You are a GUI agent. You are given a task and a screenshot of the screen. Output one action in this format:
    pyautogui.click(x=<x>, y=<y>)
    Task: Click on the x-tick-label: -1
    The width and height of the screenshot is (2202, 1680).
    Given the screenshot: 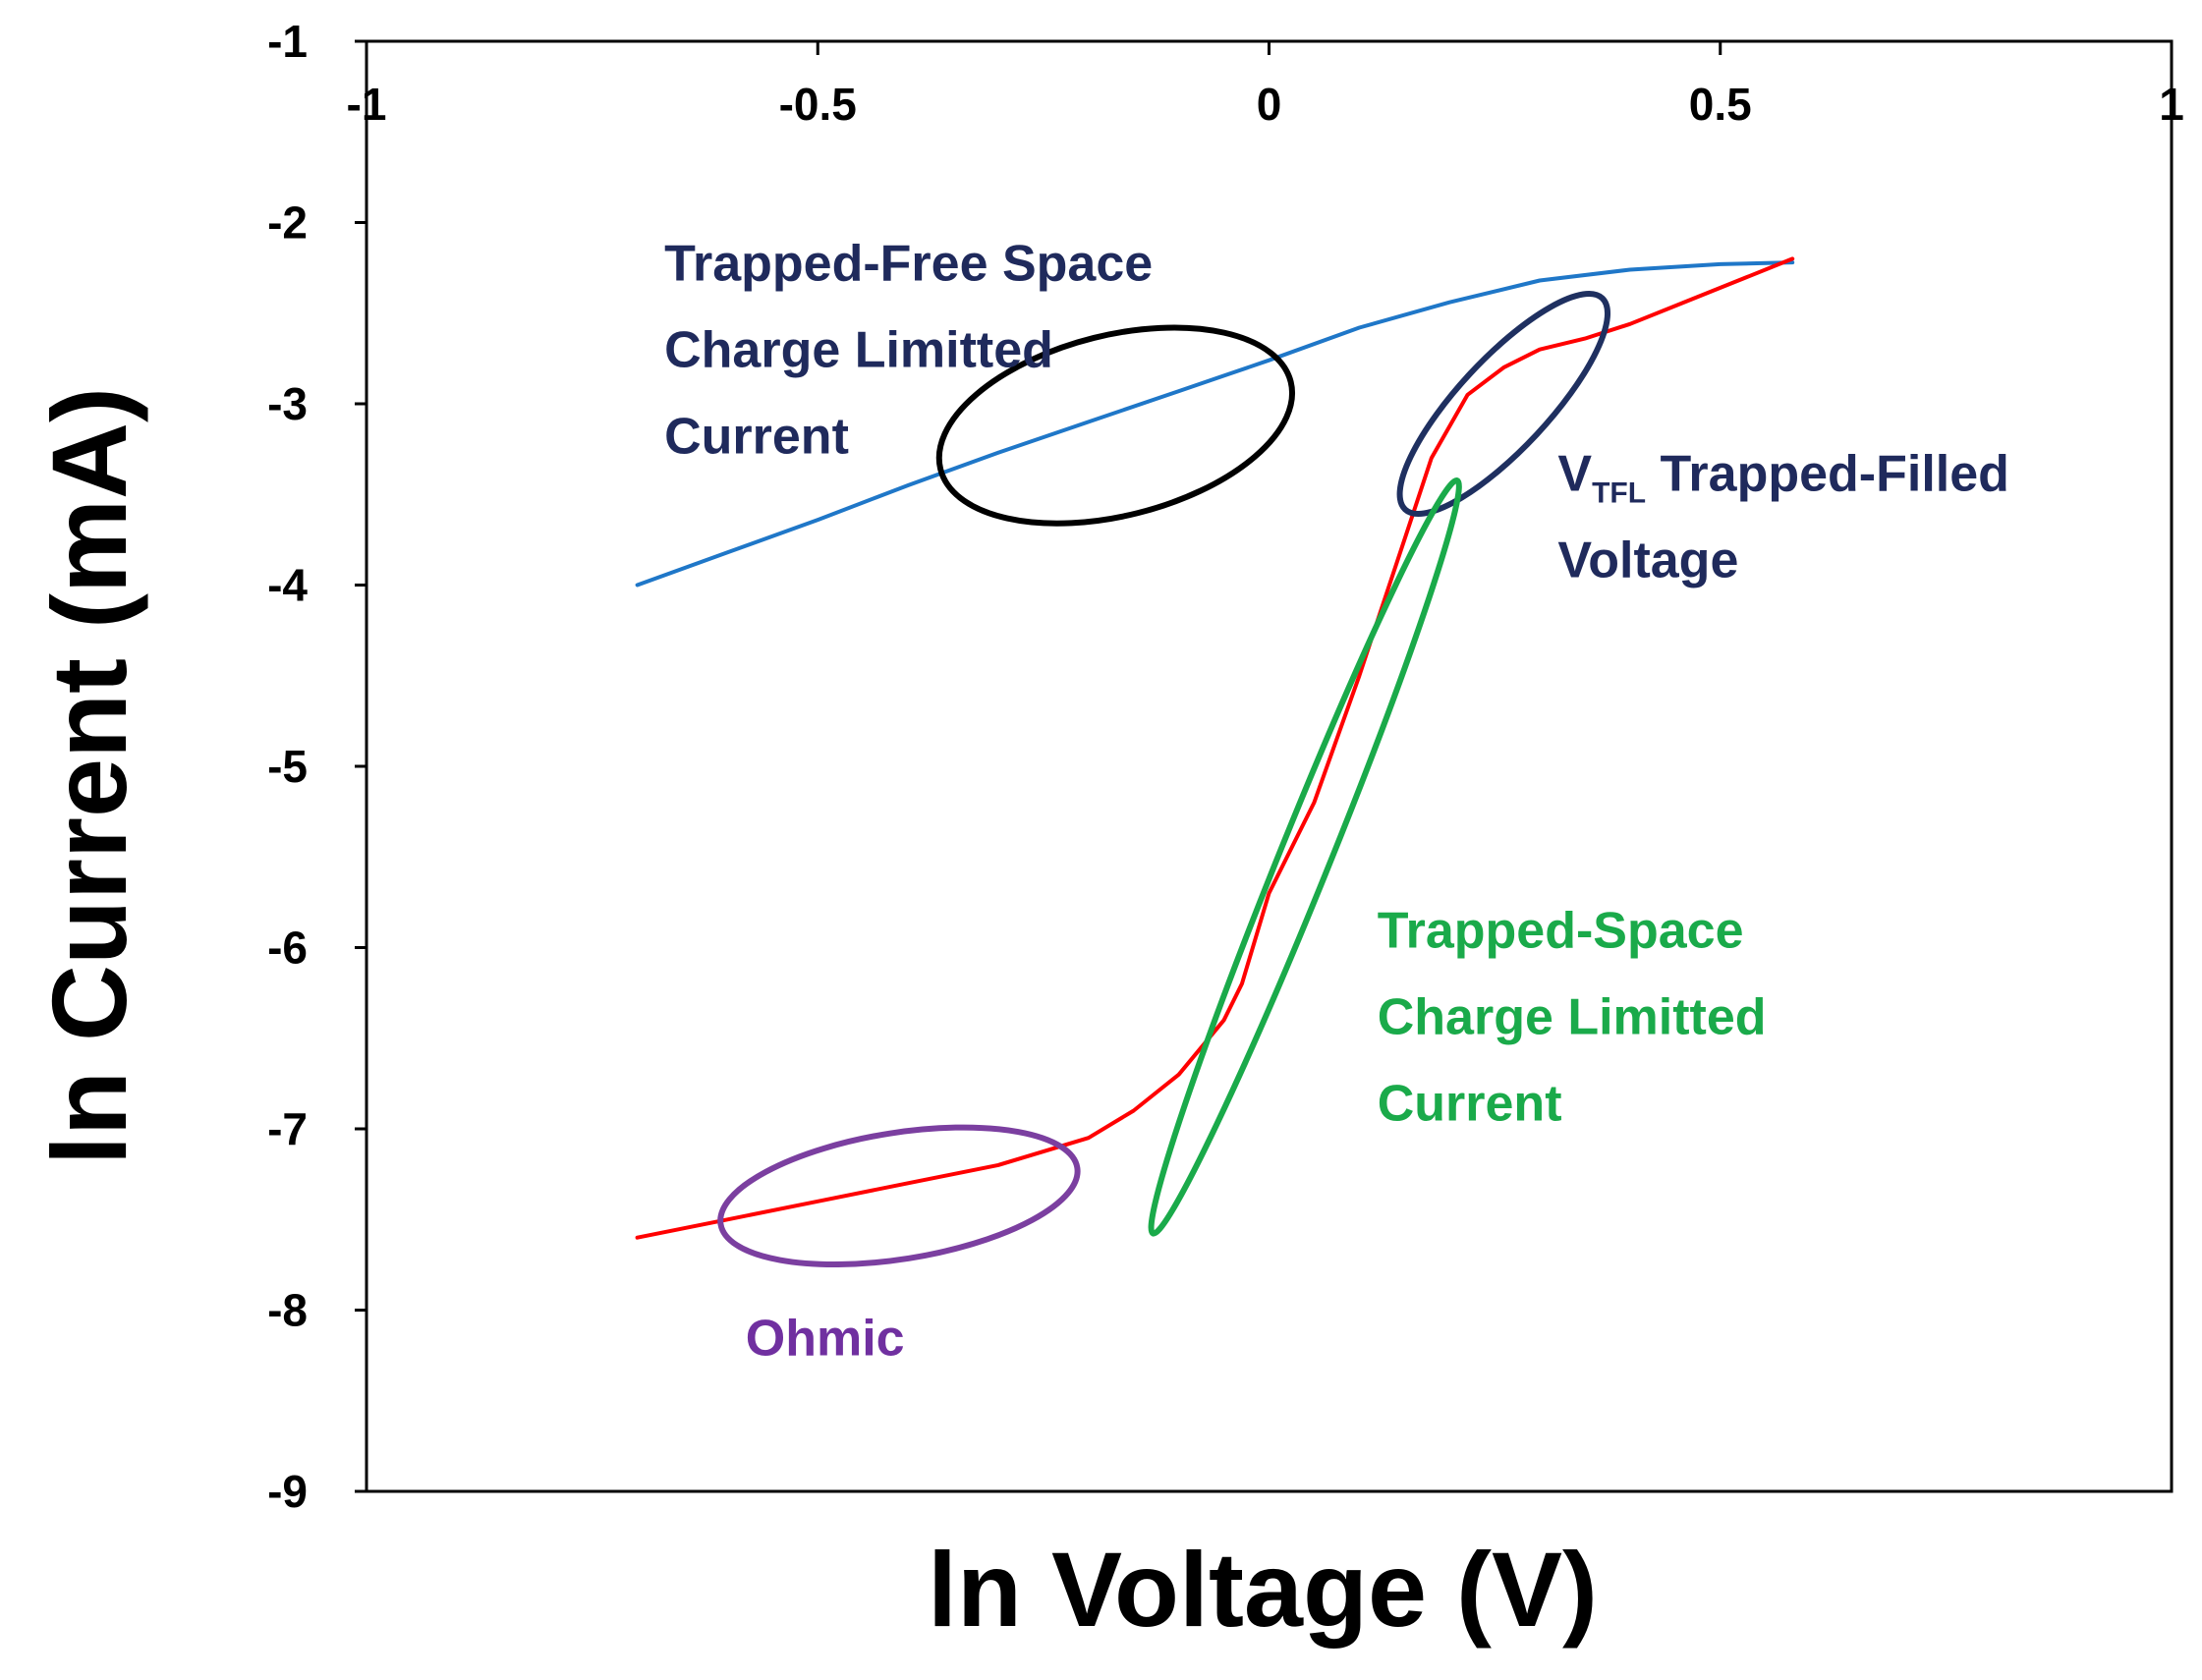 What is the action you would take?
    pyautogui.click(x=367, y=104)
    